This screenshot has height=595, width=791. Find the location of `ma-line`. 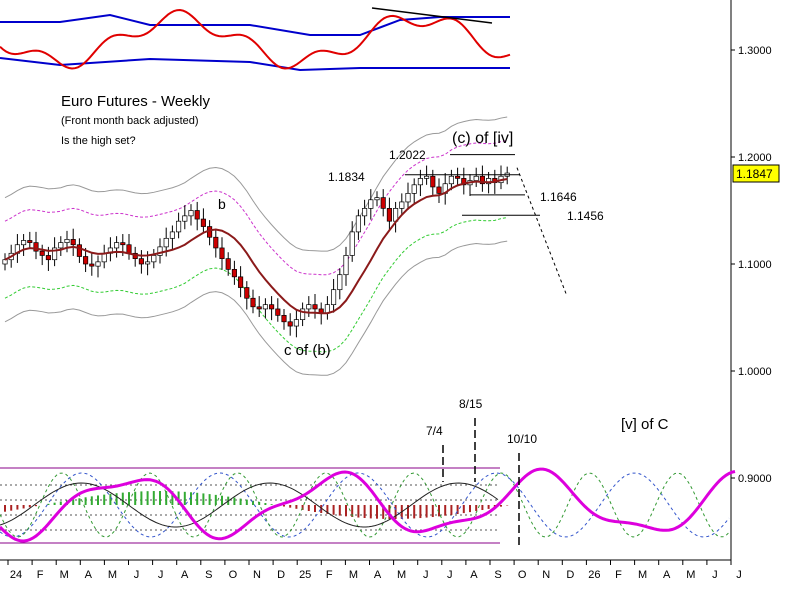

ma-line is located at coordinates (256, 246).